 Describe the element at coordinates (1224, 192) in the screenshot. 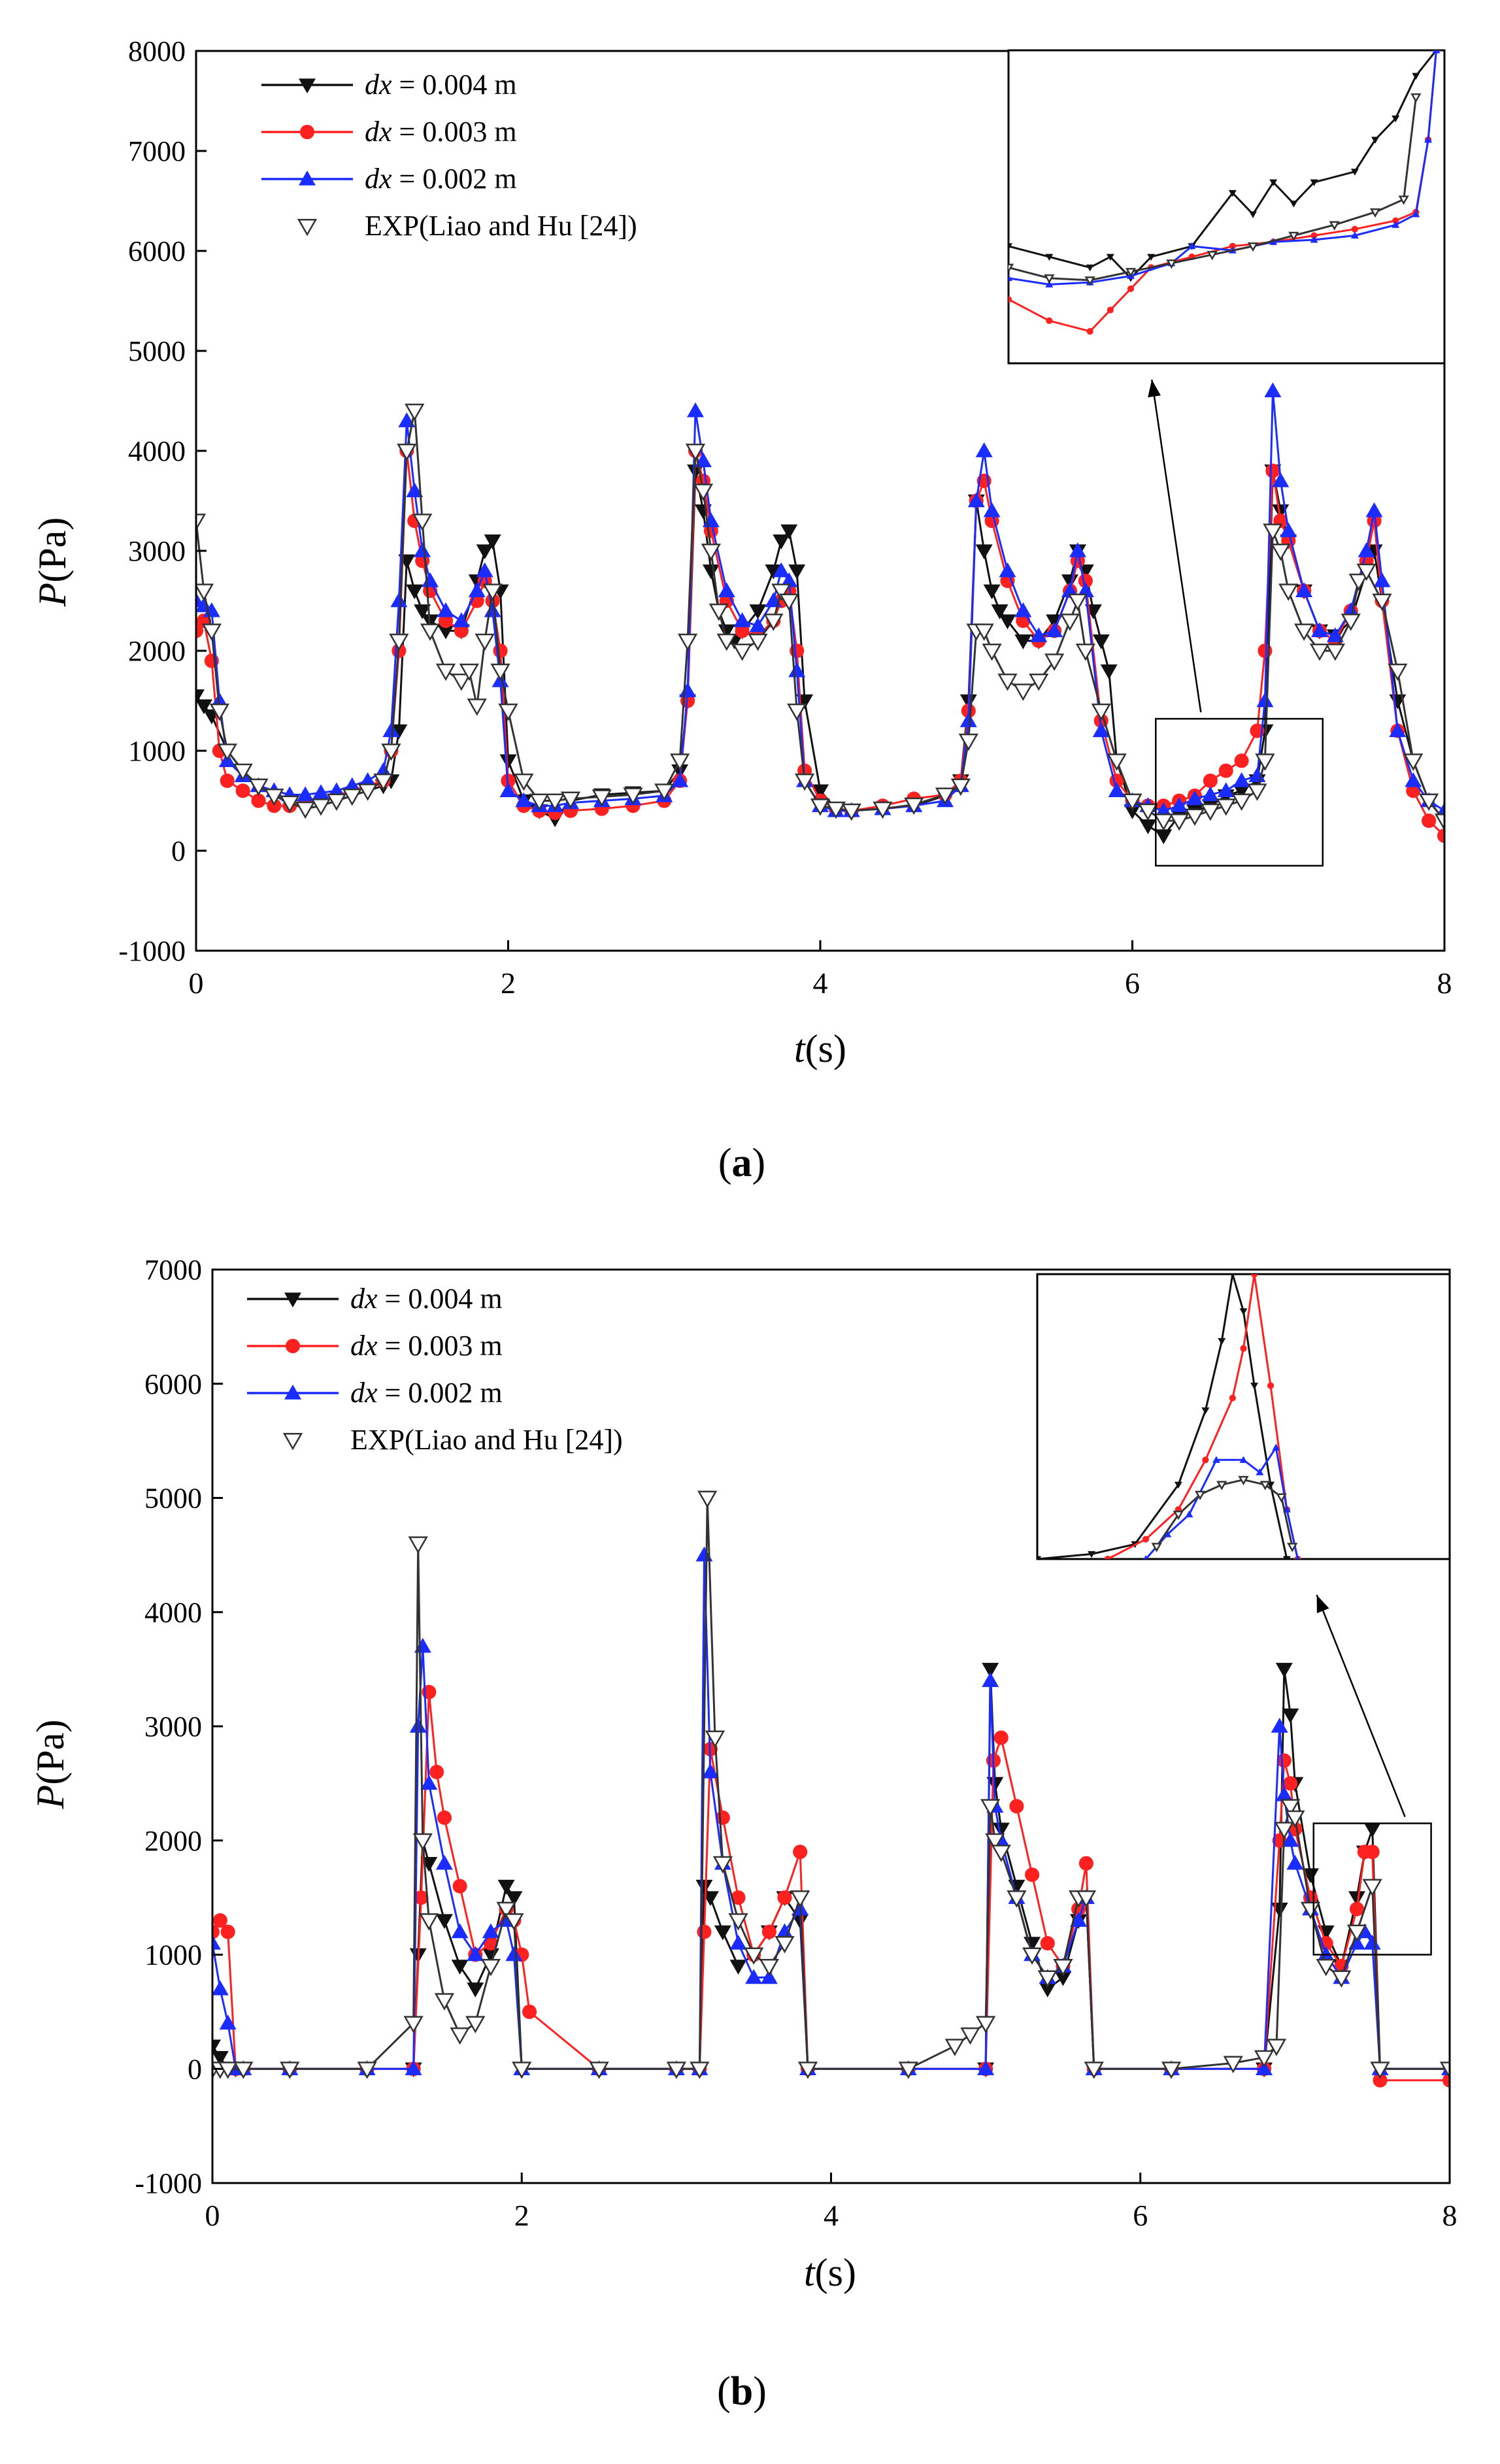

I see `chart-a-inset-series` at that location.